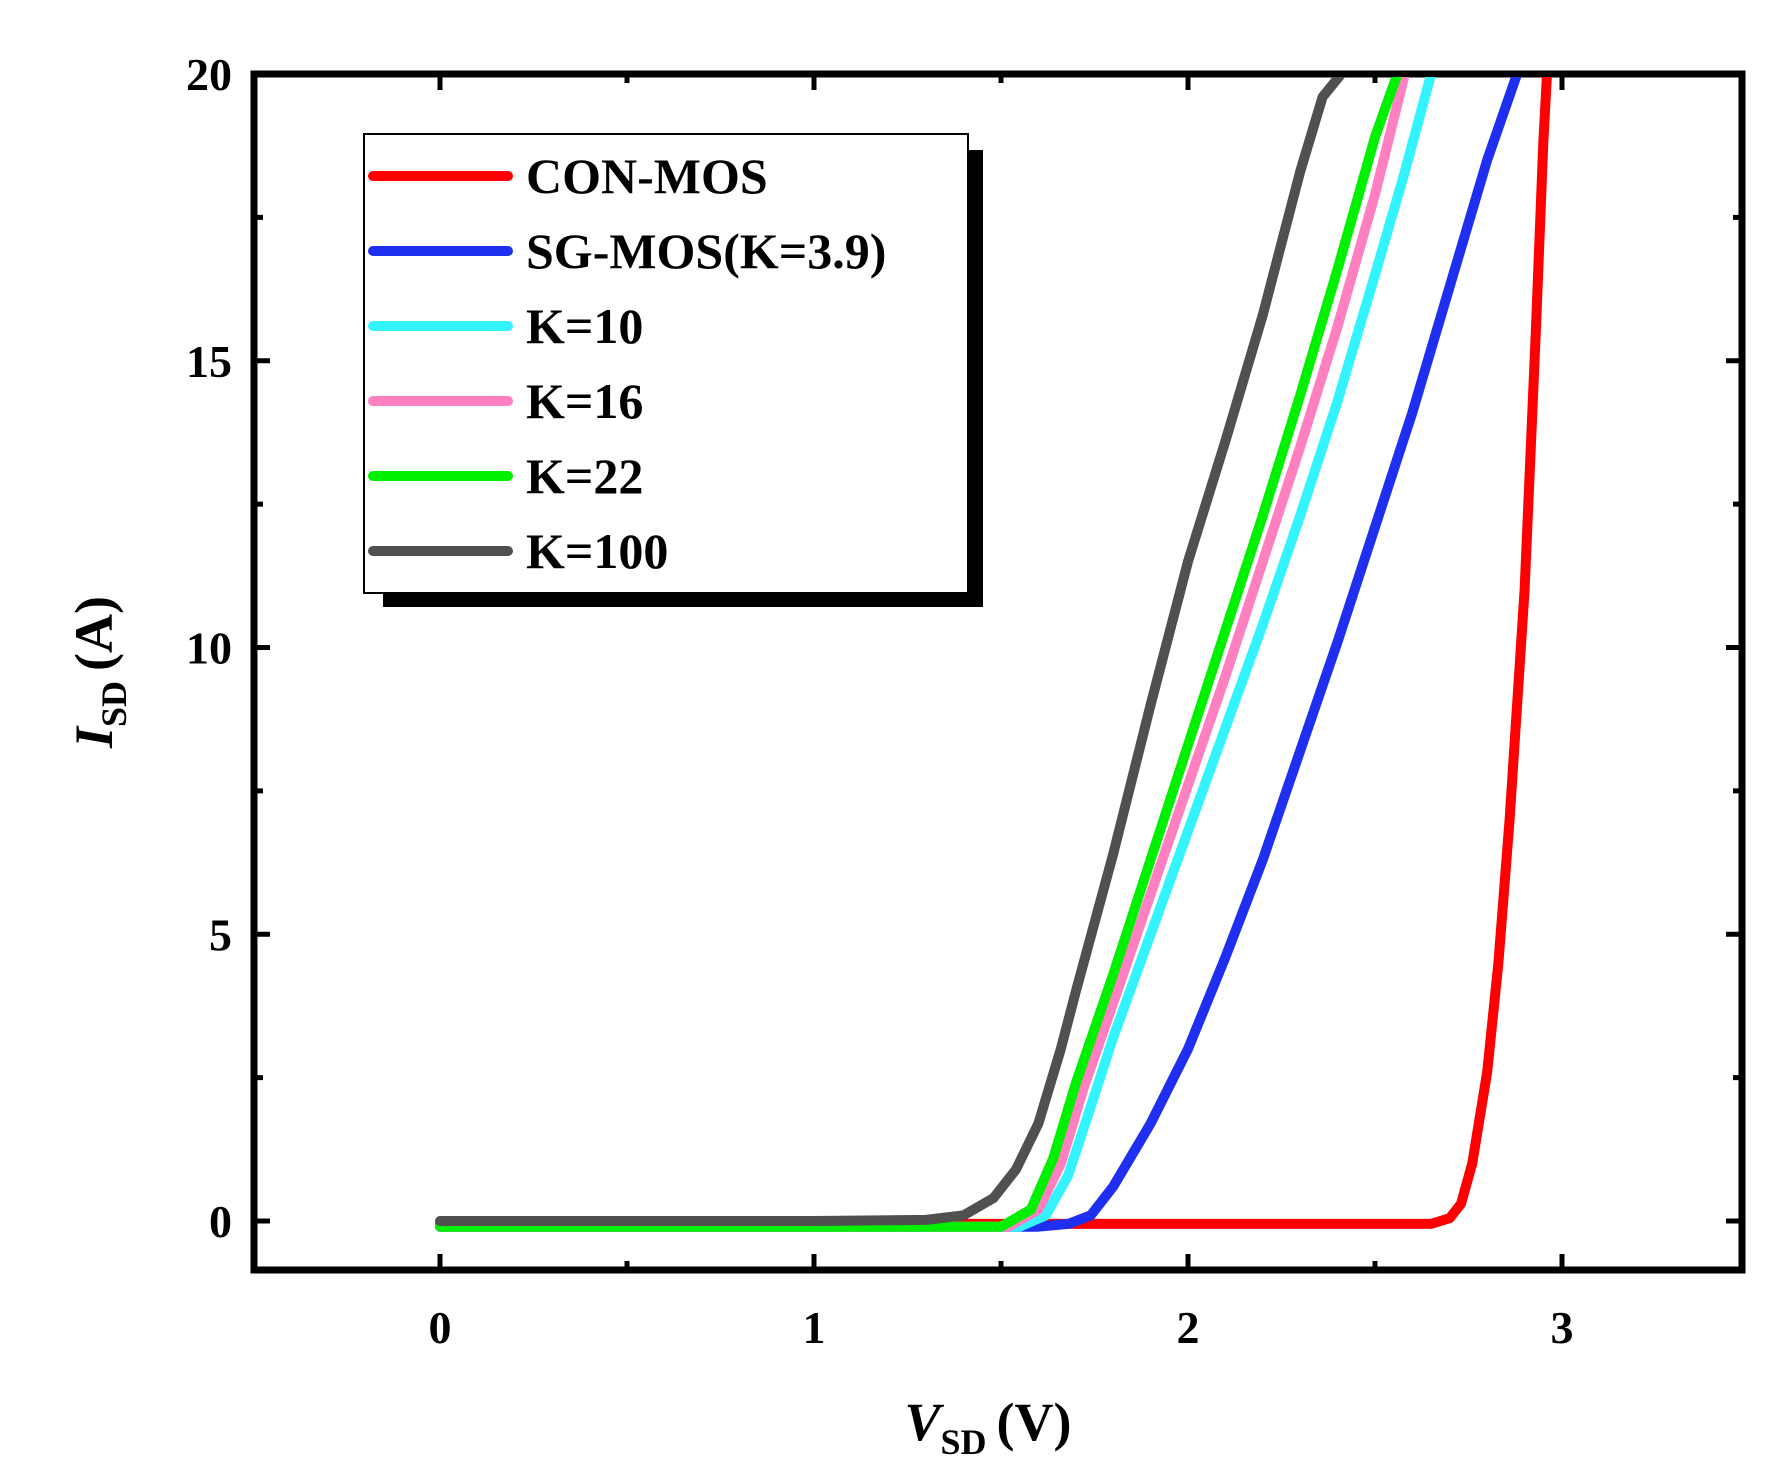 The height and width of the screenshot is (1459, 1779). What do you see at coordinates (584, 401) in the screenshot?
I see `legend-label: K=16` at bounding box center [584, 401].